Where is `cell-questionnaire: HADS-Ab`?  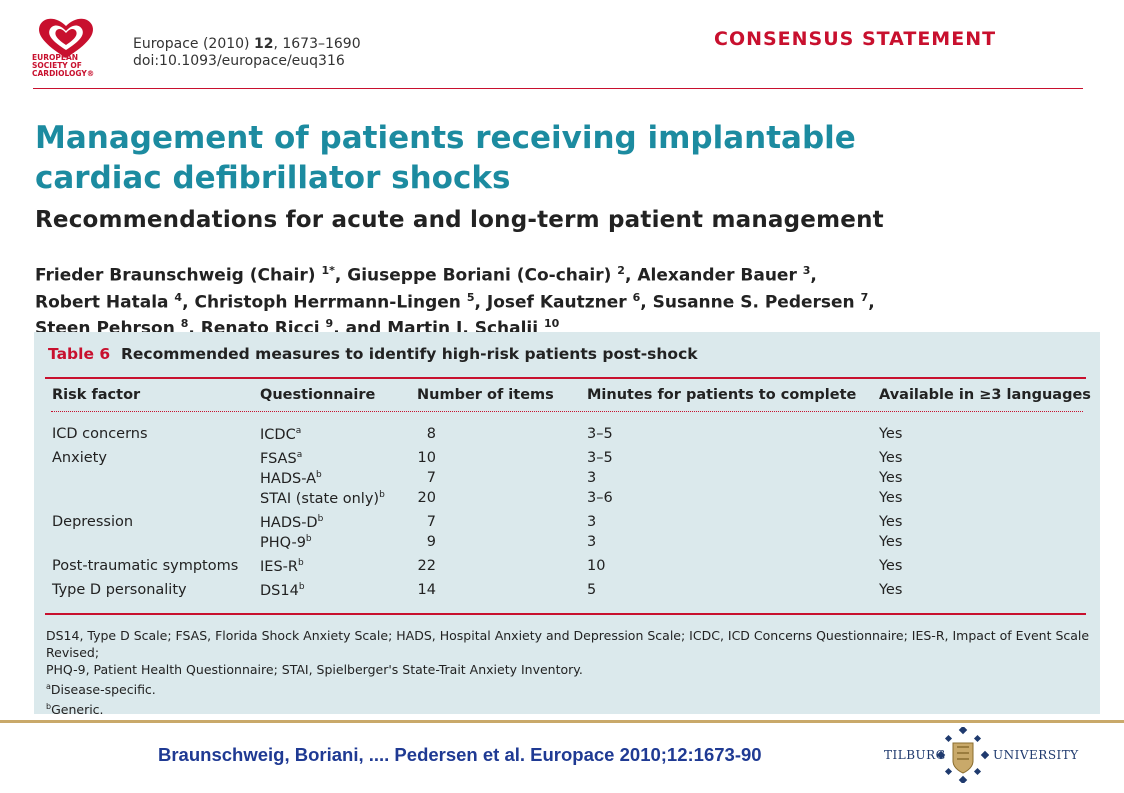 cell-questionnaire: HADS-Ab is located at coordinates (291, 478).